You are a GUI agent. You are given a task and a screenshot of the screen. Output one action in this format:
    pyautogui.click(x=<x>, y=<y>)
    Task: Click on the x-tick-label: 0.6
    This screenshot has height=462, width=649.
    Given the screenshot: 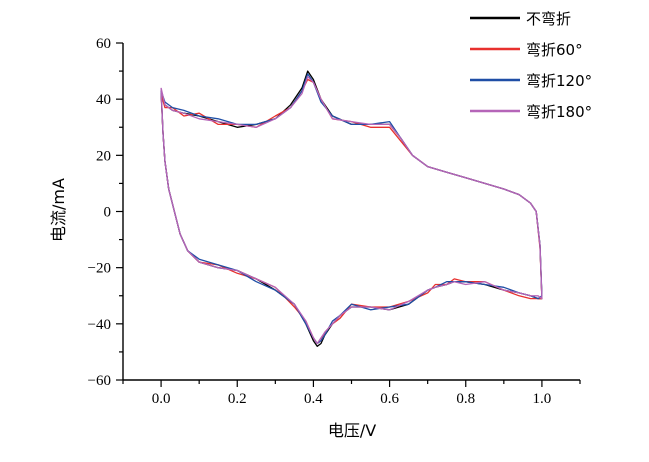 What is the action you would take?
    pyautogui.click(x=389, y=399)
    